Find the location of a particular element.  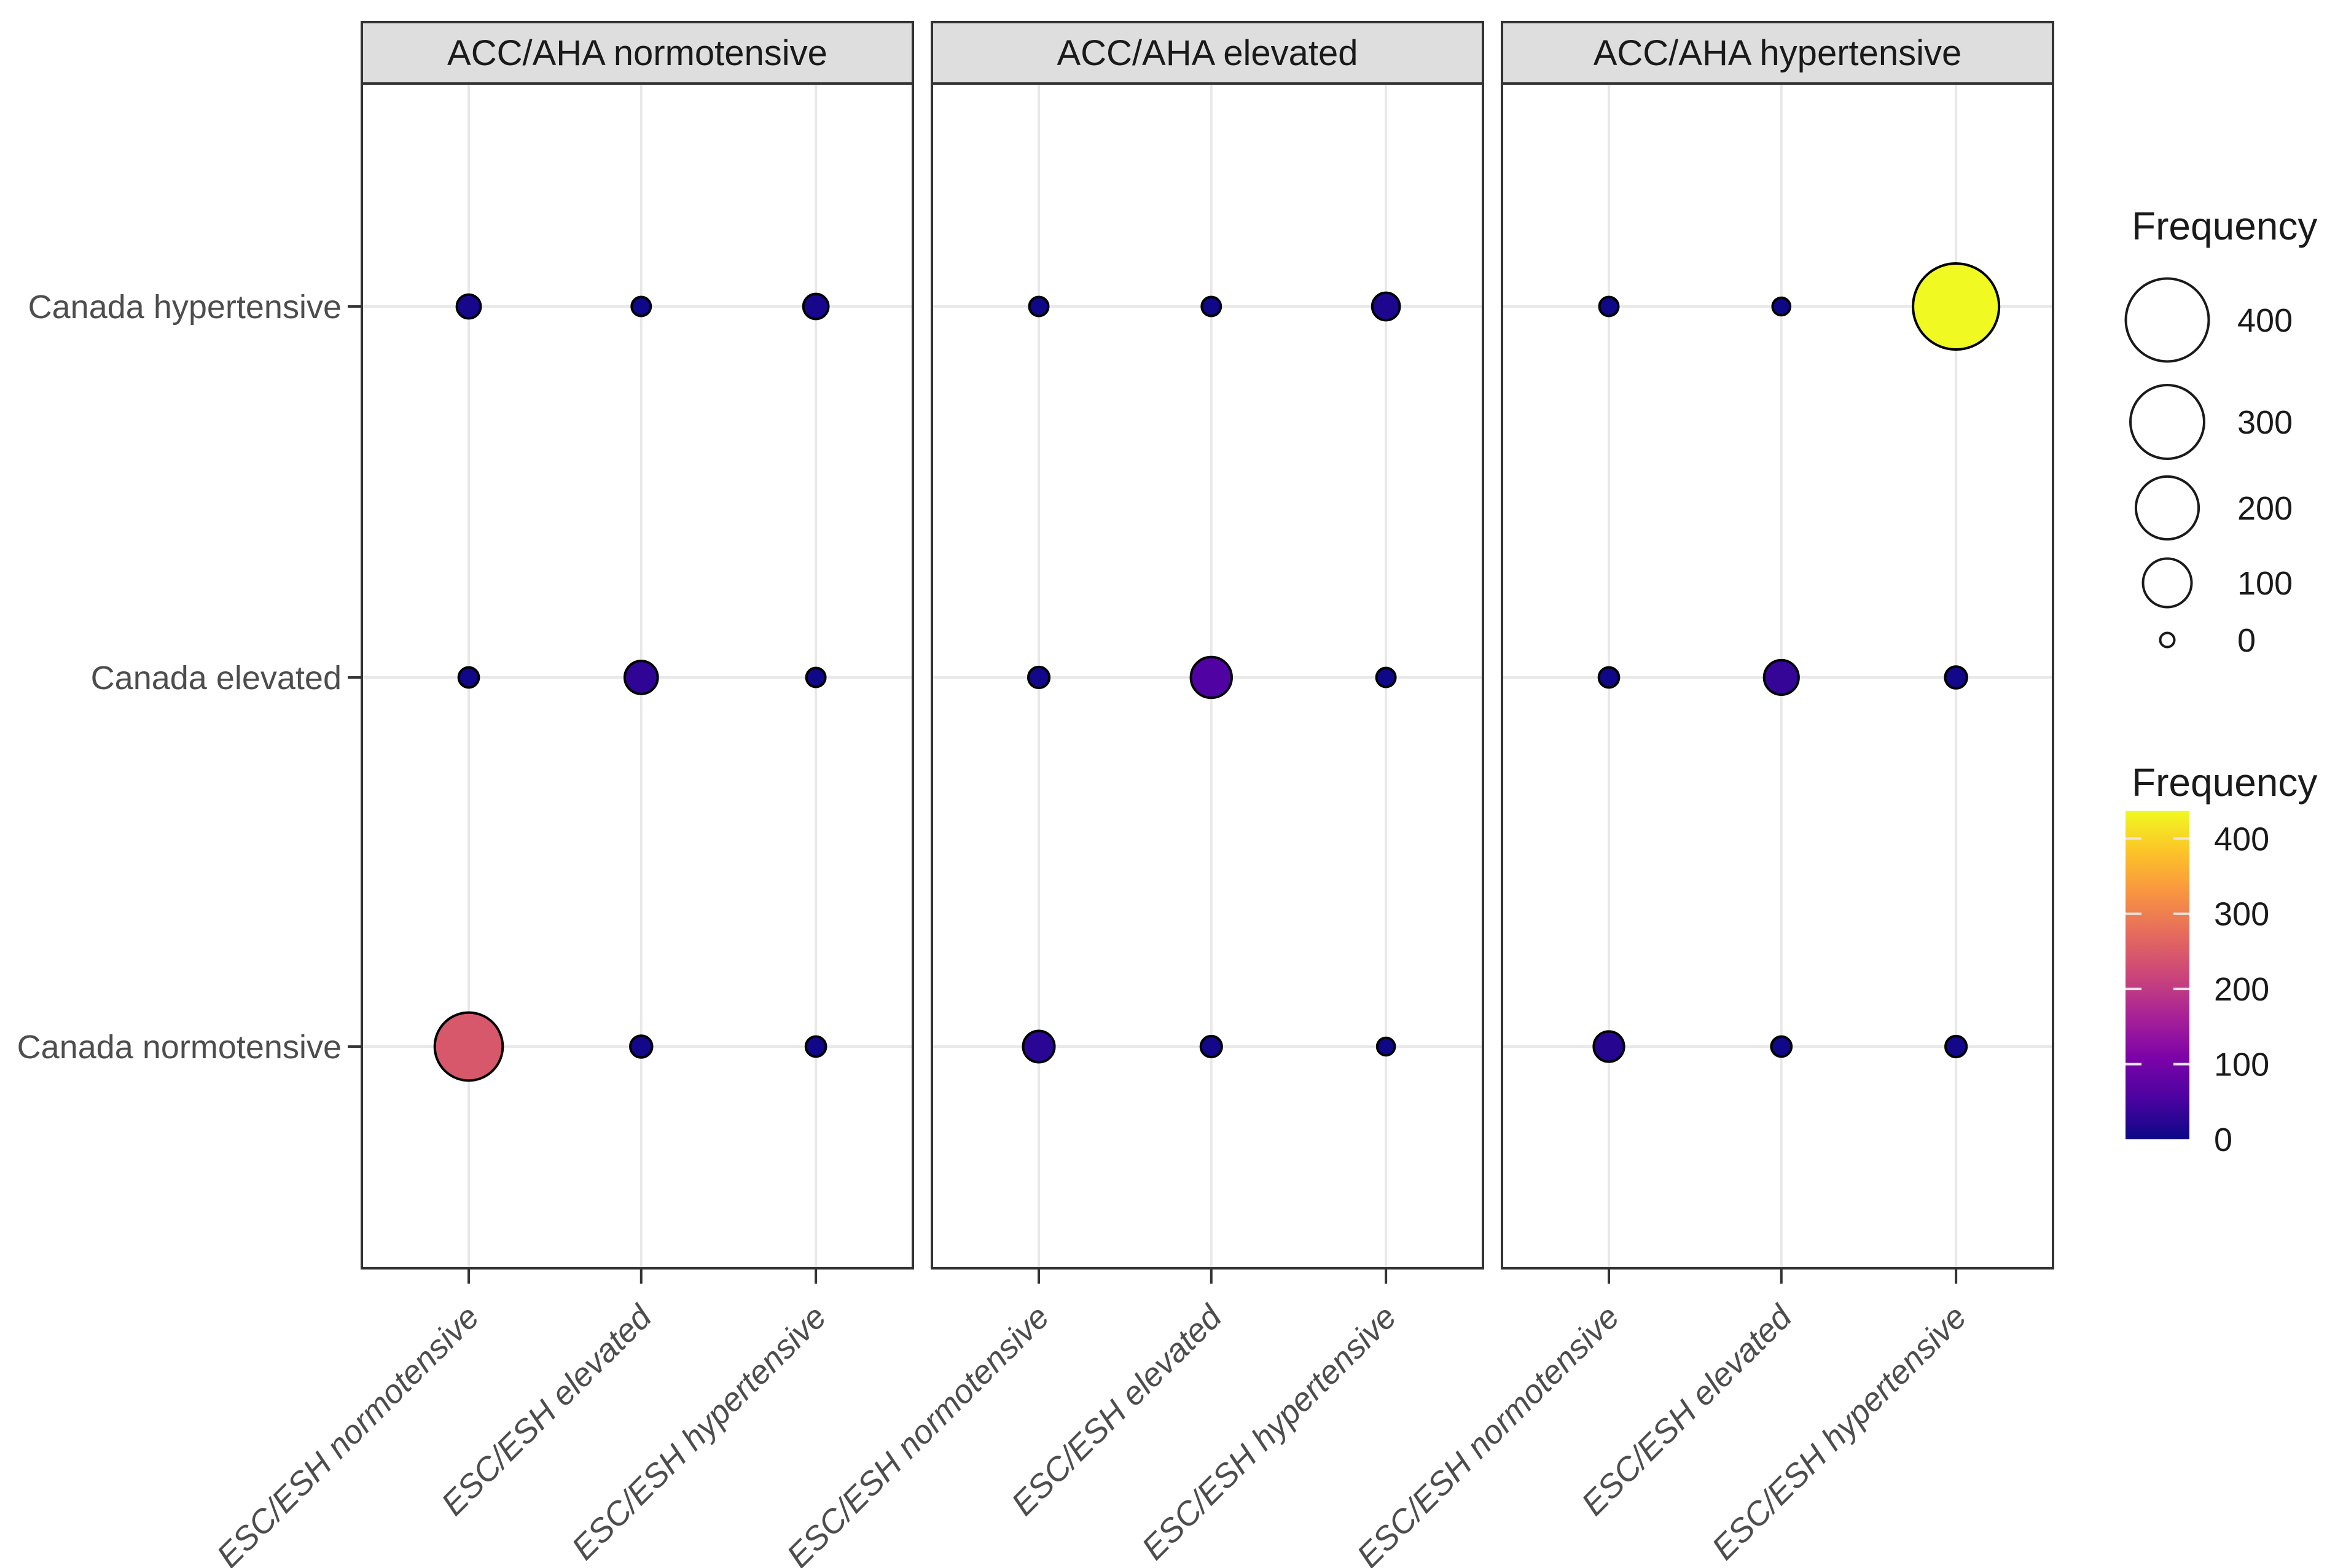

y-axis-label: Canada elevated is located at coordinates (216, 678).